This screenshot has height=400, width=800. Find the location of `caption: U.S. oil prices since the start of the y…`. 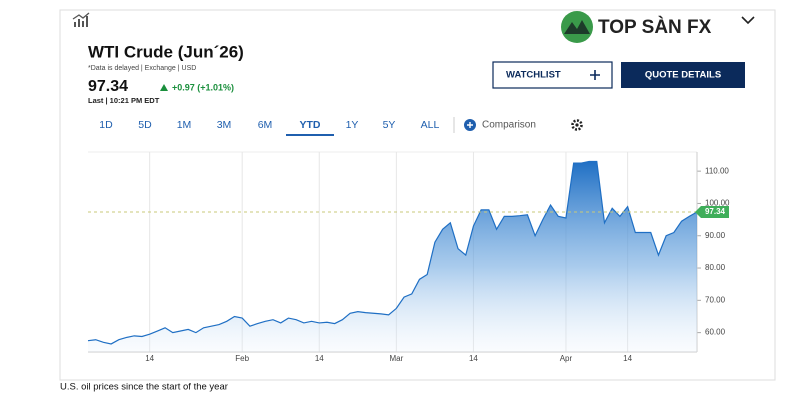

caption: U.S. oil prices since the start of the y… is located at coordinates (144, 387).